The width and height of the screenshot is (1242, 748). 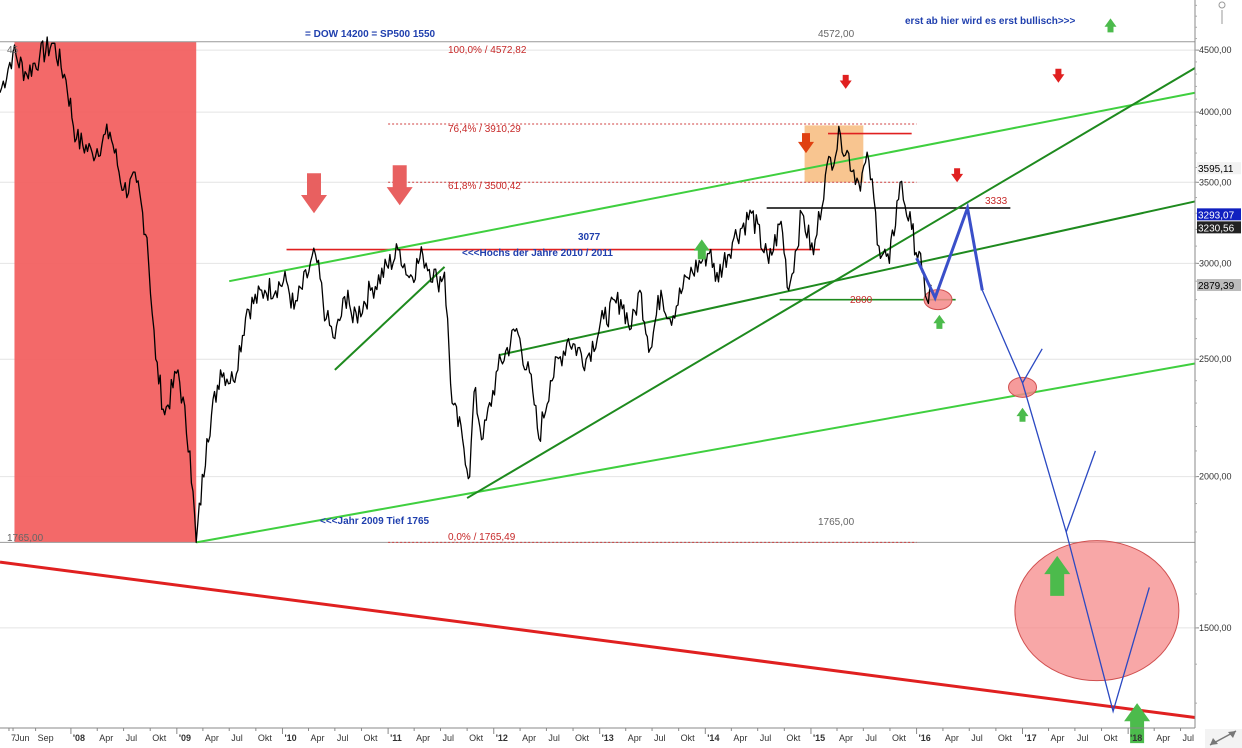 I want to click on y-tick-label: 3000,00, so click(x=1215, y=263).